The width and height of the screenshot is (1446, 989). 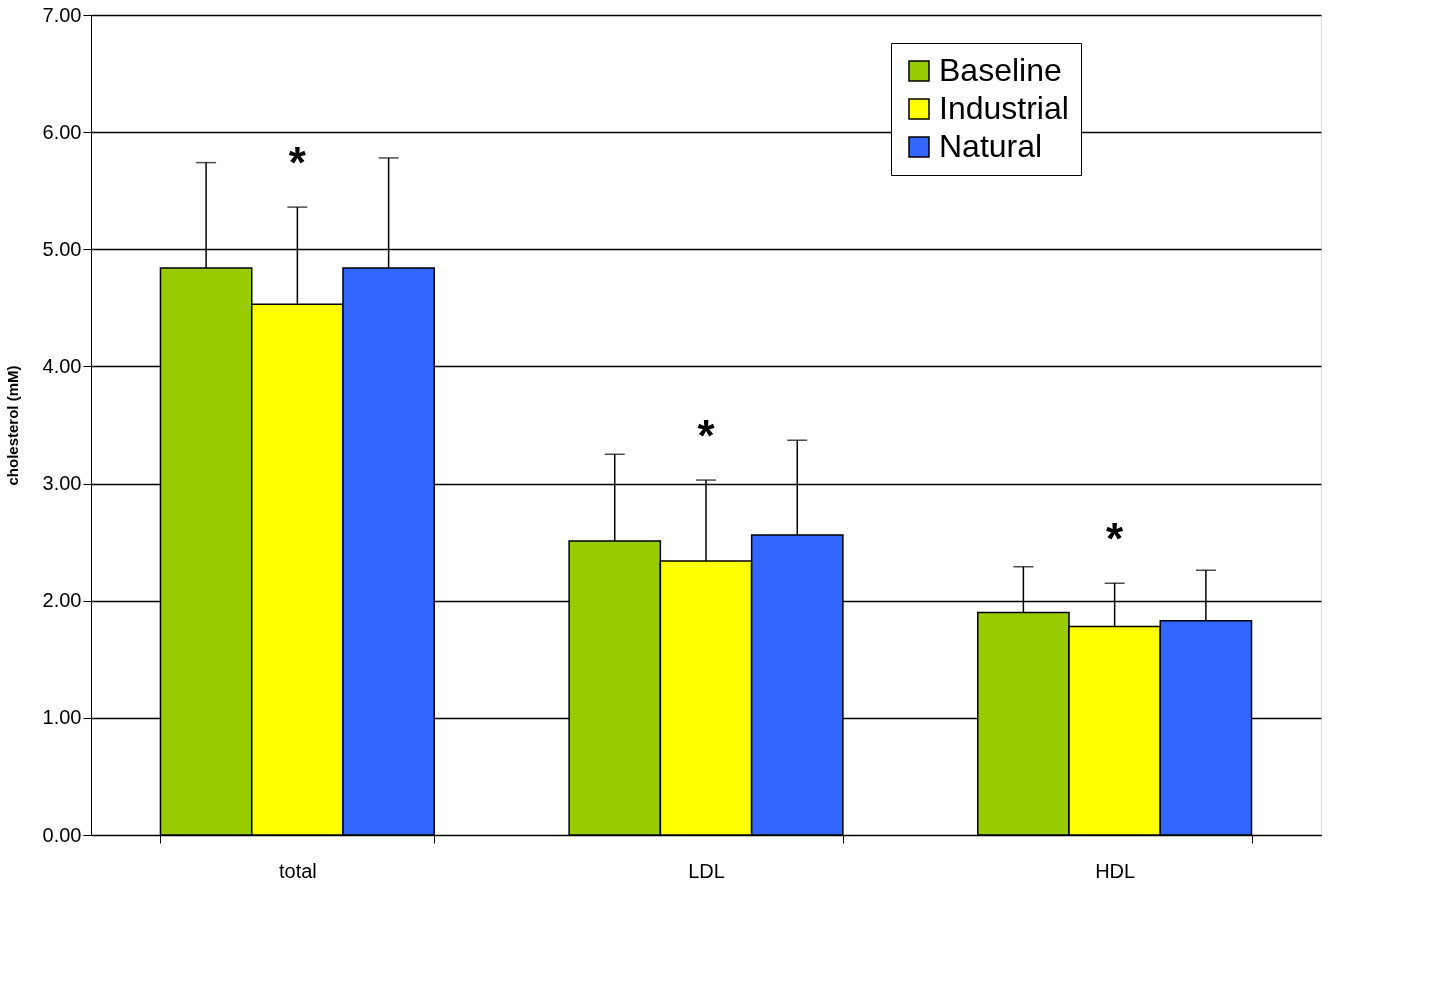 I want to click on x-tick-label: HDL, so click(x=1115, y=870).